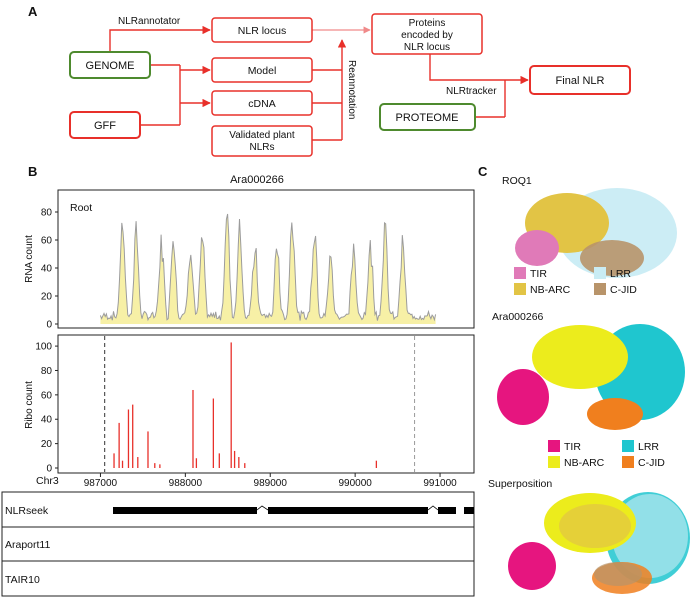 The width and height of the screenshot is (691, 600). I want to click on rna-line, so click(268, 267).